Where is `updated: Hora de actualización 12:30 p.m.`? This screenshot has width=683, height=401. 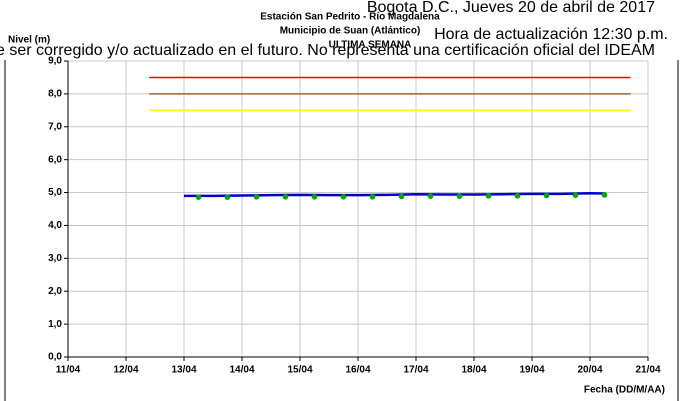
updated: Hora de actualización 12:30 p.m. is located at coordinates (551, 34).